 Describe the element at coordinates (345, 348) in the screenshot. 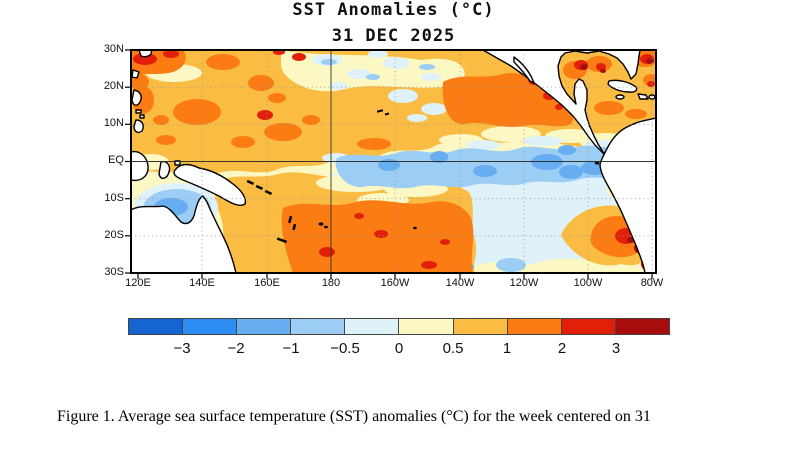

I see `colorbar-tick-label: −0.5` at that location.